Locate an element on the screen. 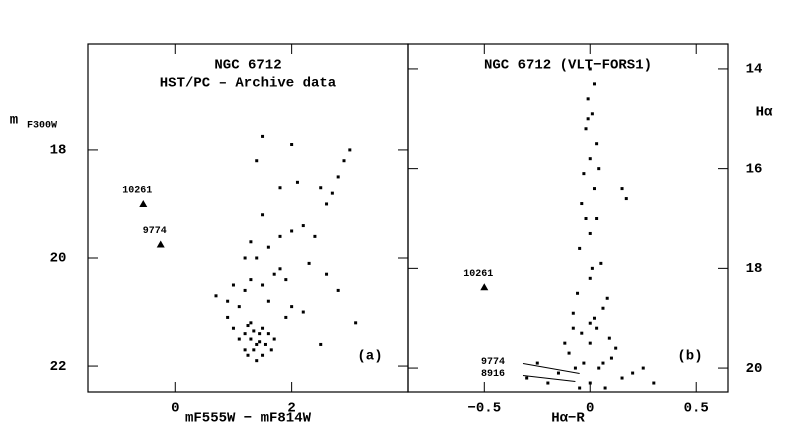  y-tick-label: 14 is located at coordinates (754, 70).